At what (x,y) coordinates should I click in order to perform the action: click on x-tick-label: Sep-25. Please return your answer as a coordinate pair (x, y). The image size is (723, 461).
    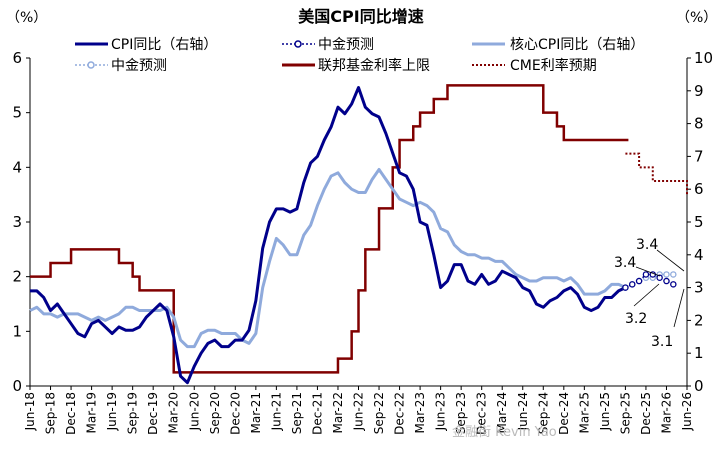
    Looking at the image, I should click on (625, 413).